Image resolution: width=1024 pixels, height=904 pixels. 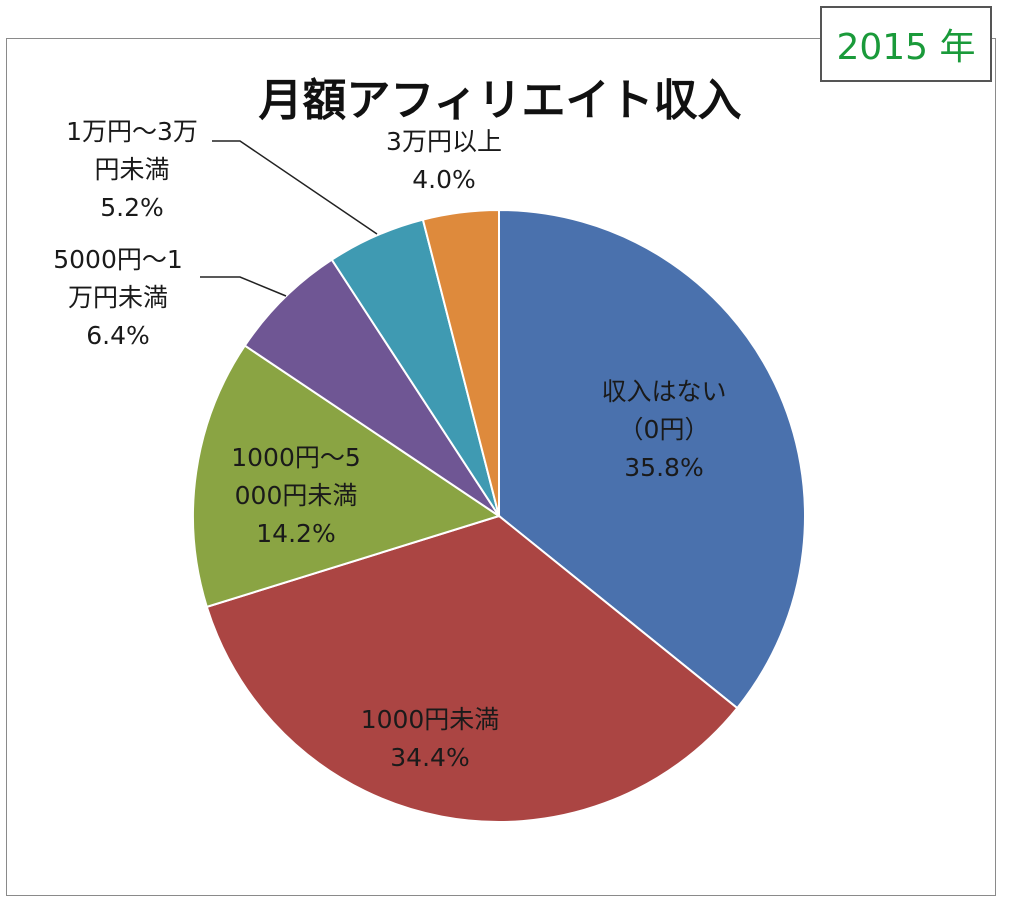 What do you see at coordinates (295, 533) in the screenshot?
I see `slice-value-label: 14.2%` at bounding box center [295, 533].